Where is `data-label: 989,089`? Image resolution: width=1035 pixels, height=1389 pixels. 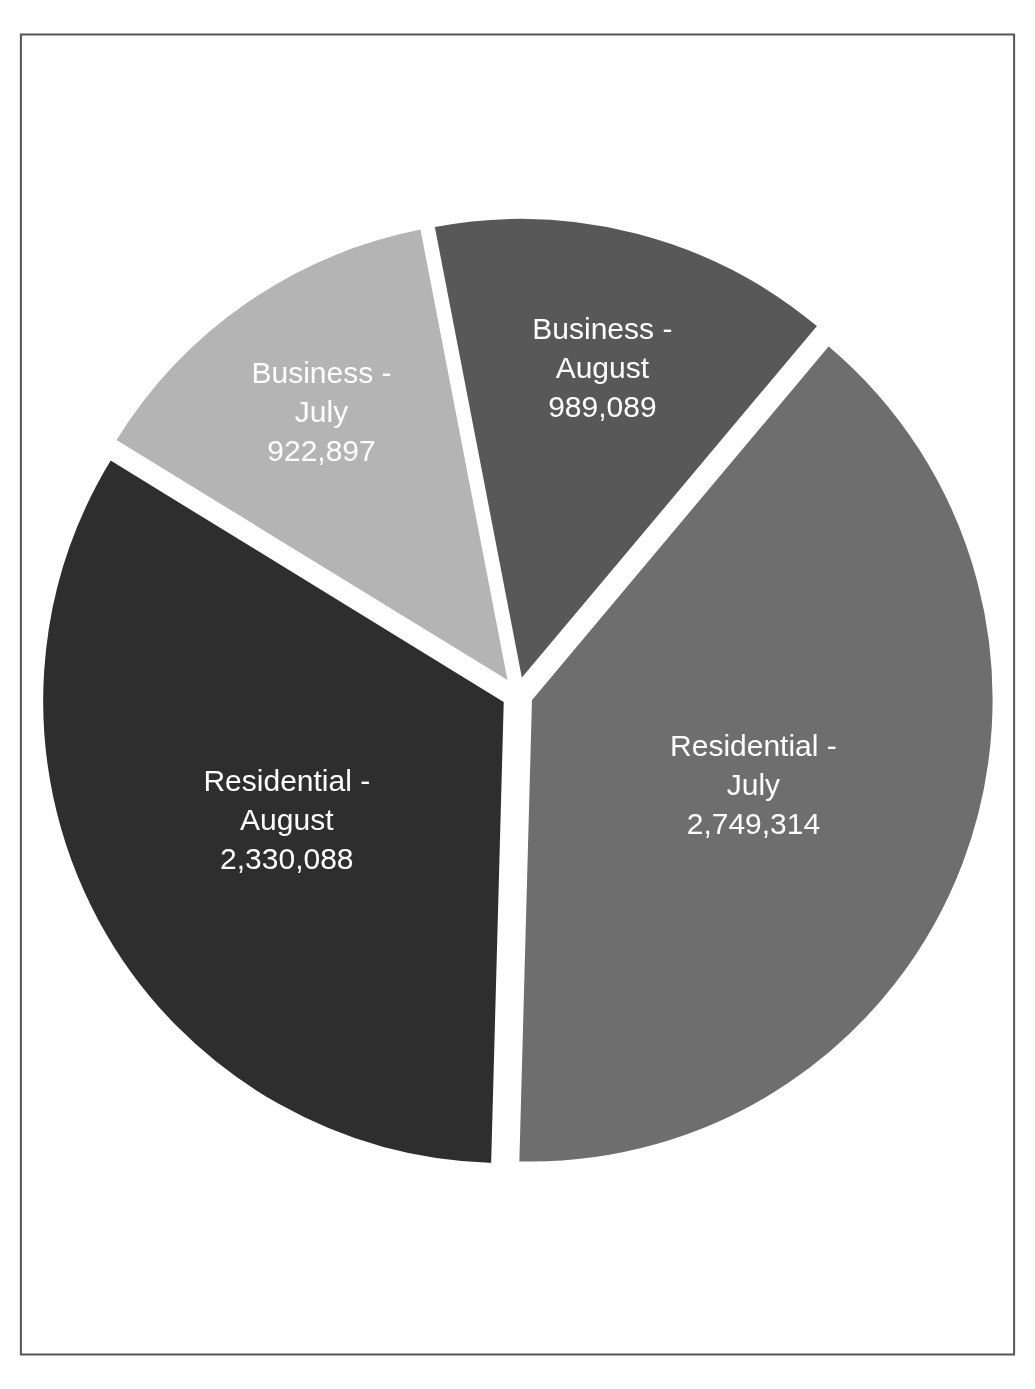 data-label: 989,089 is located at coordinates (602, 406).